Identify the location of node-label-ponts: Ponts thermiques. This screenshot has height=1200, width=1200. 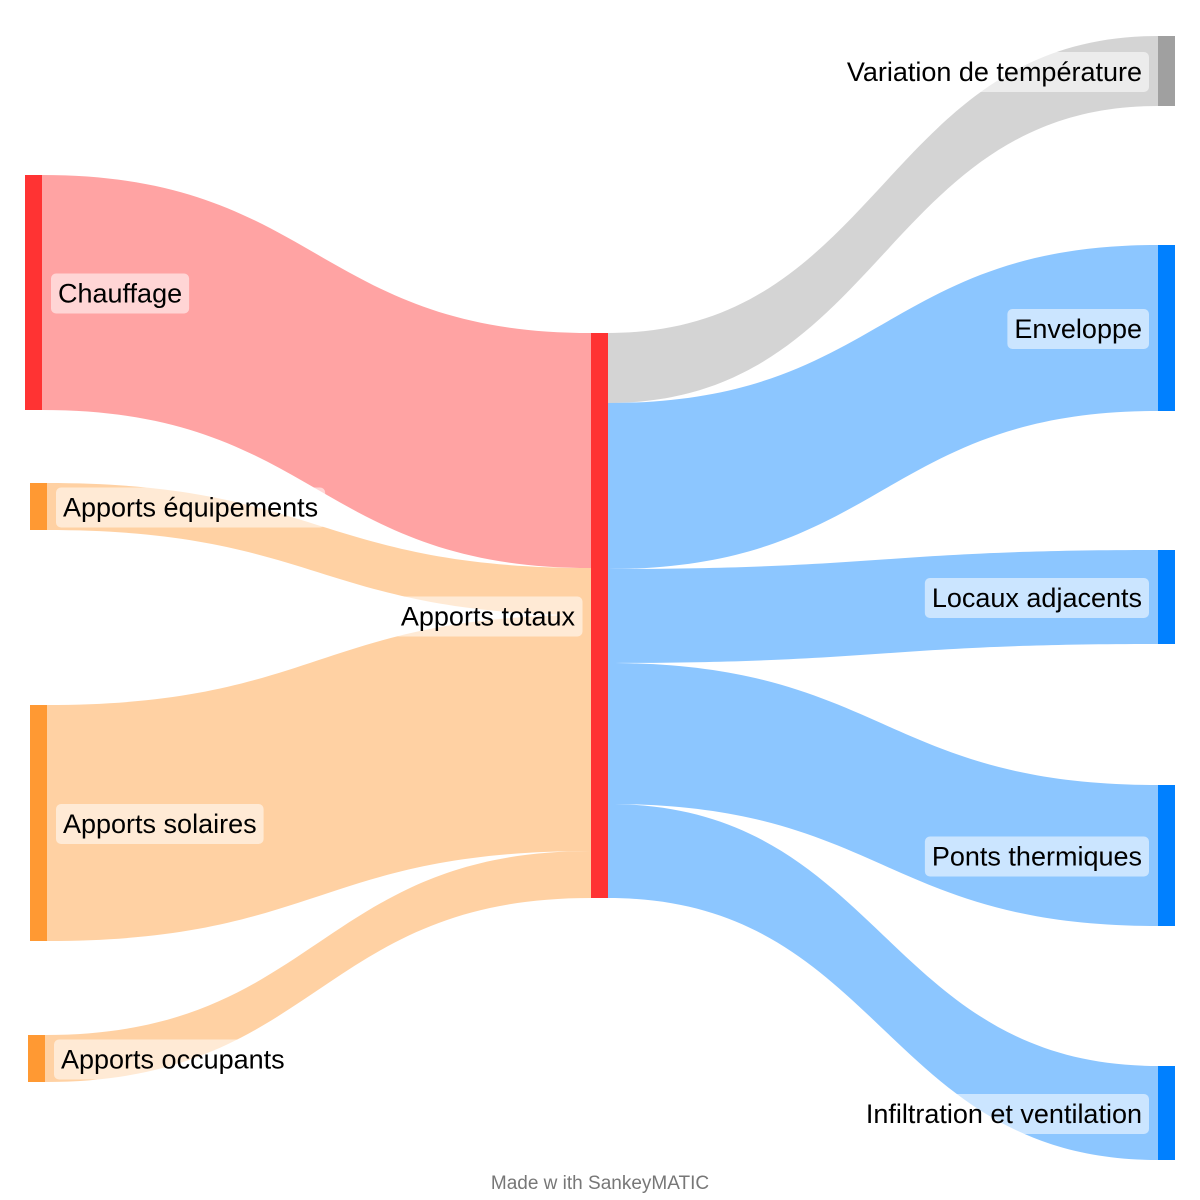
(1037, 857).